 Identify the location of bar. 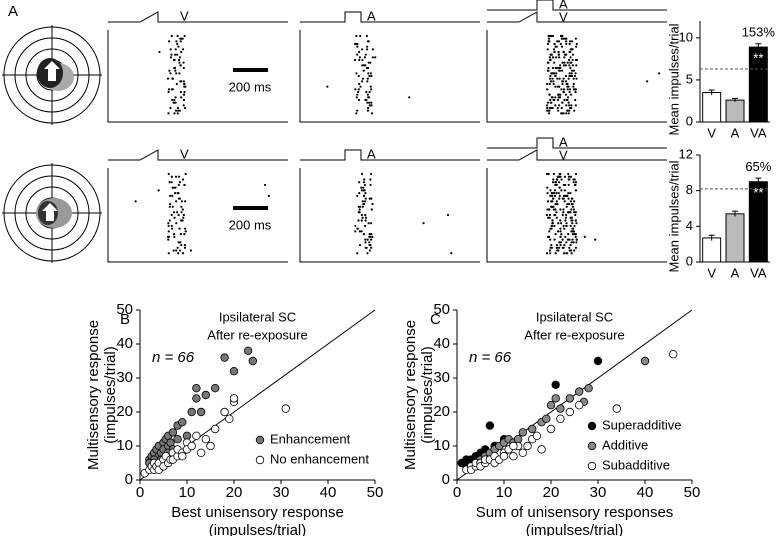
(712, 107).